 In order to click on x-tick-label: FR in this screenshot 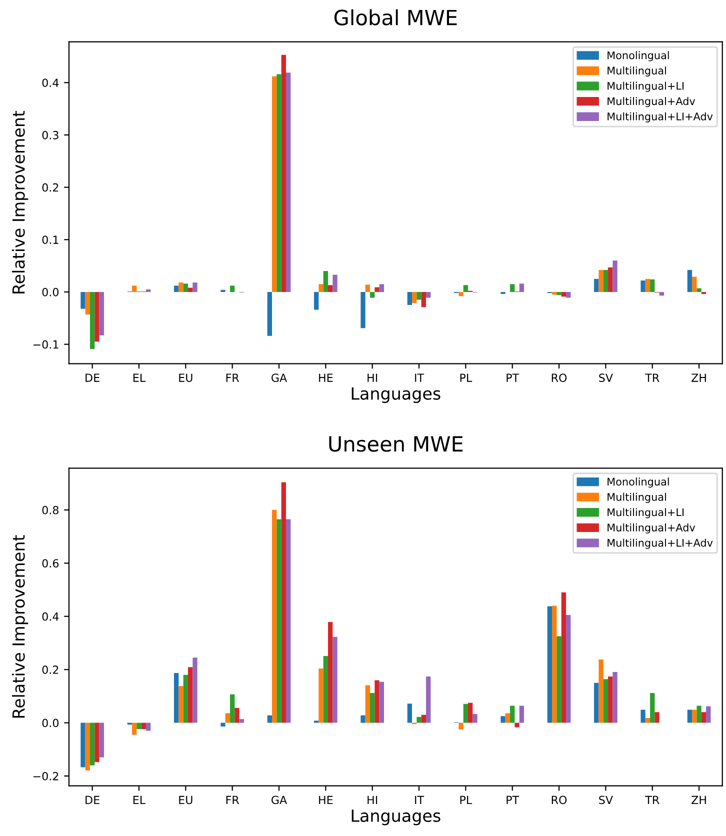, I will do `click(233, 378)`.